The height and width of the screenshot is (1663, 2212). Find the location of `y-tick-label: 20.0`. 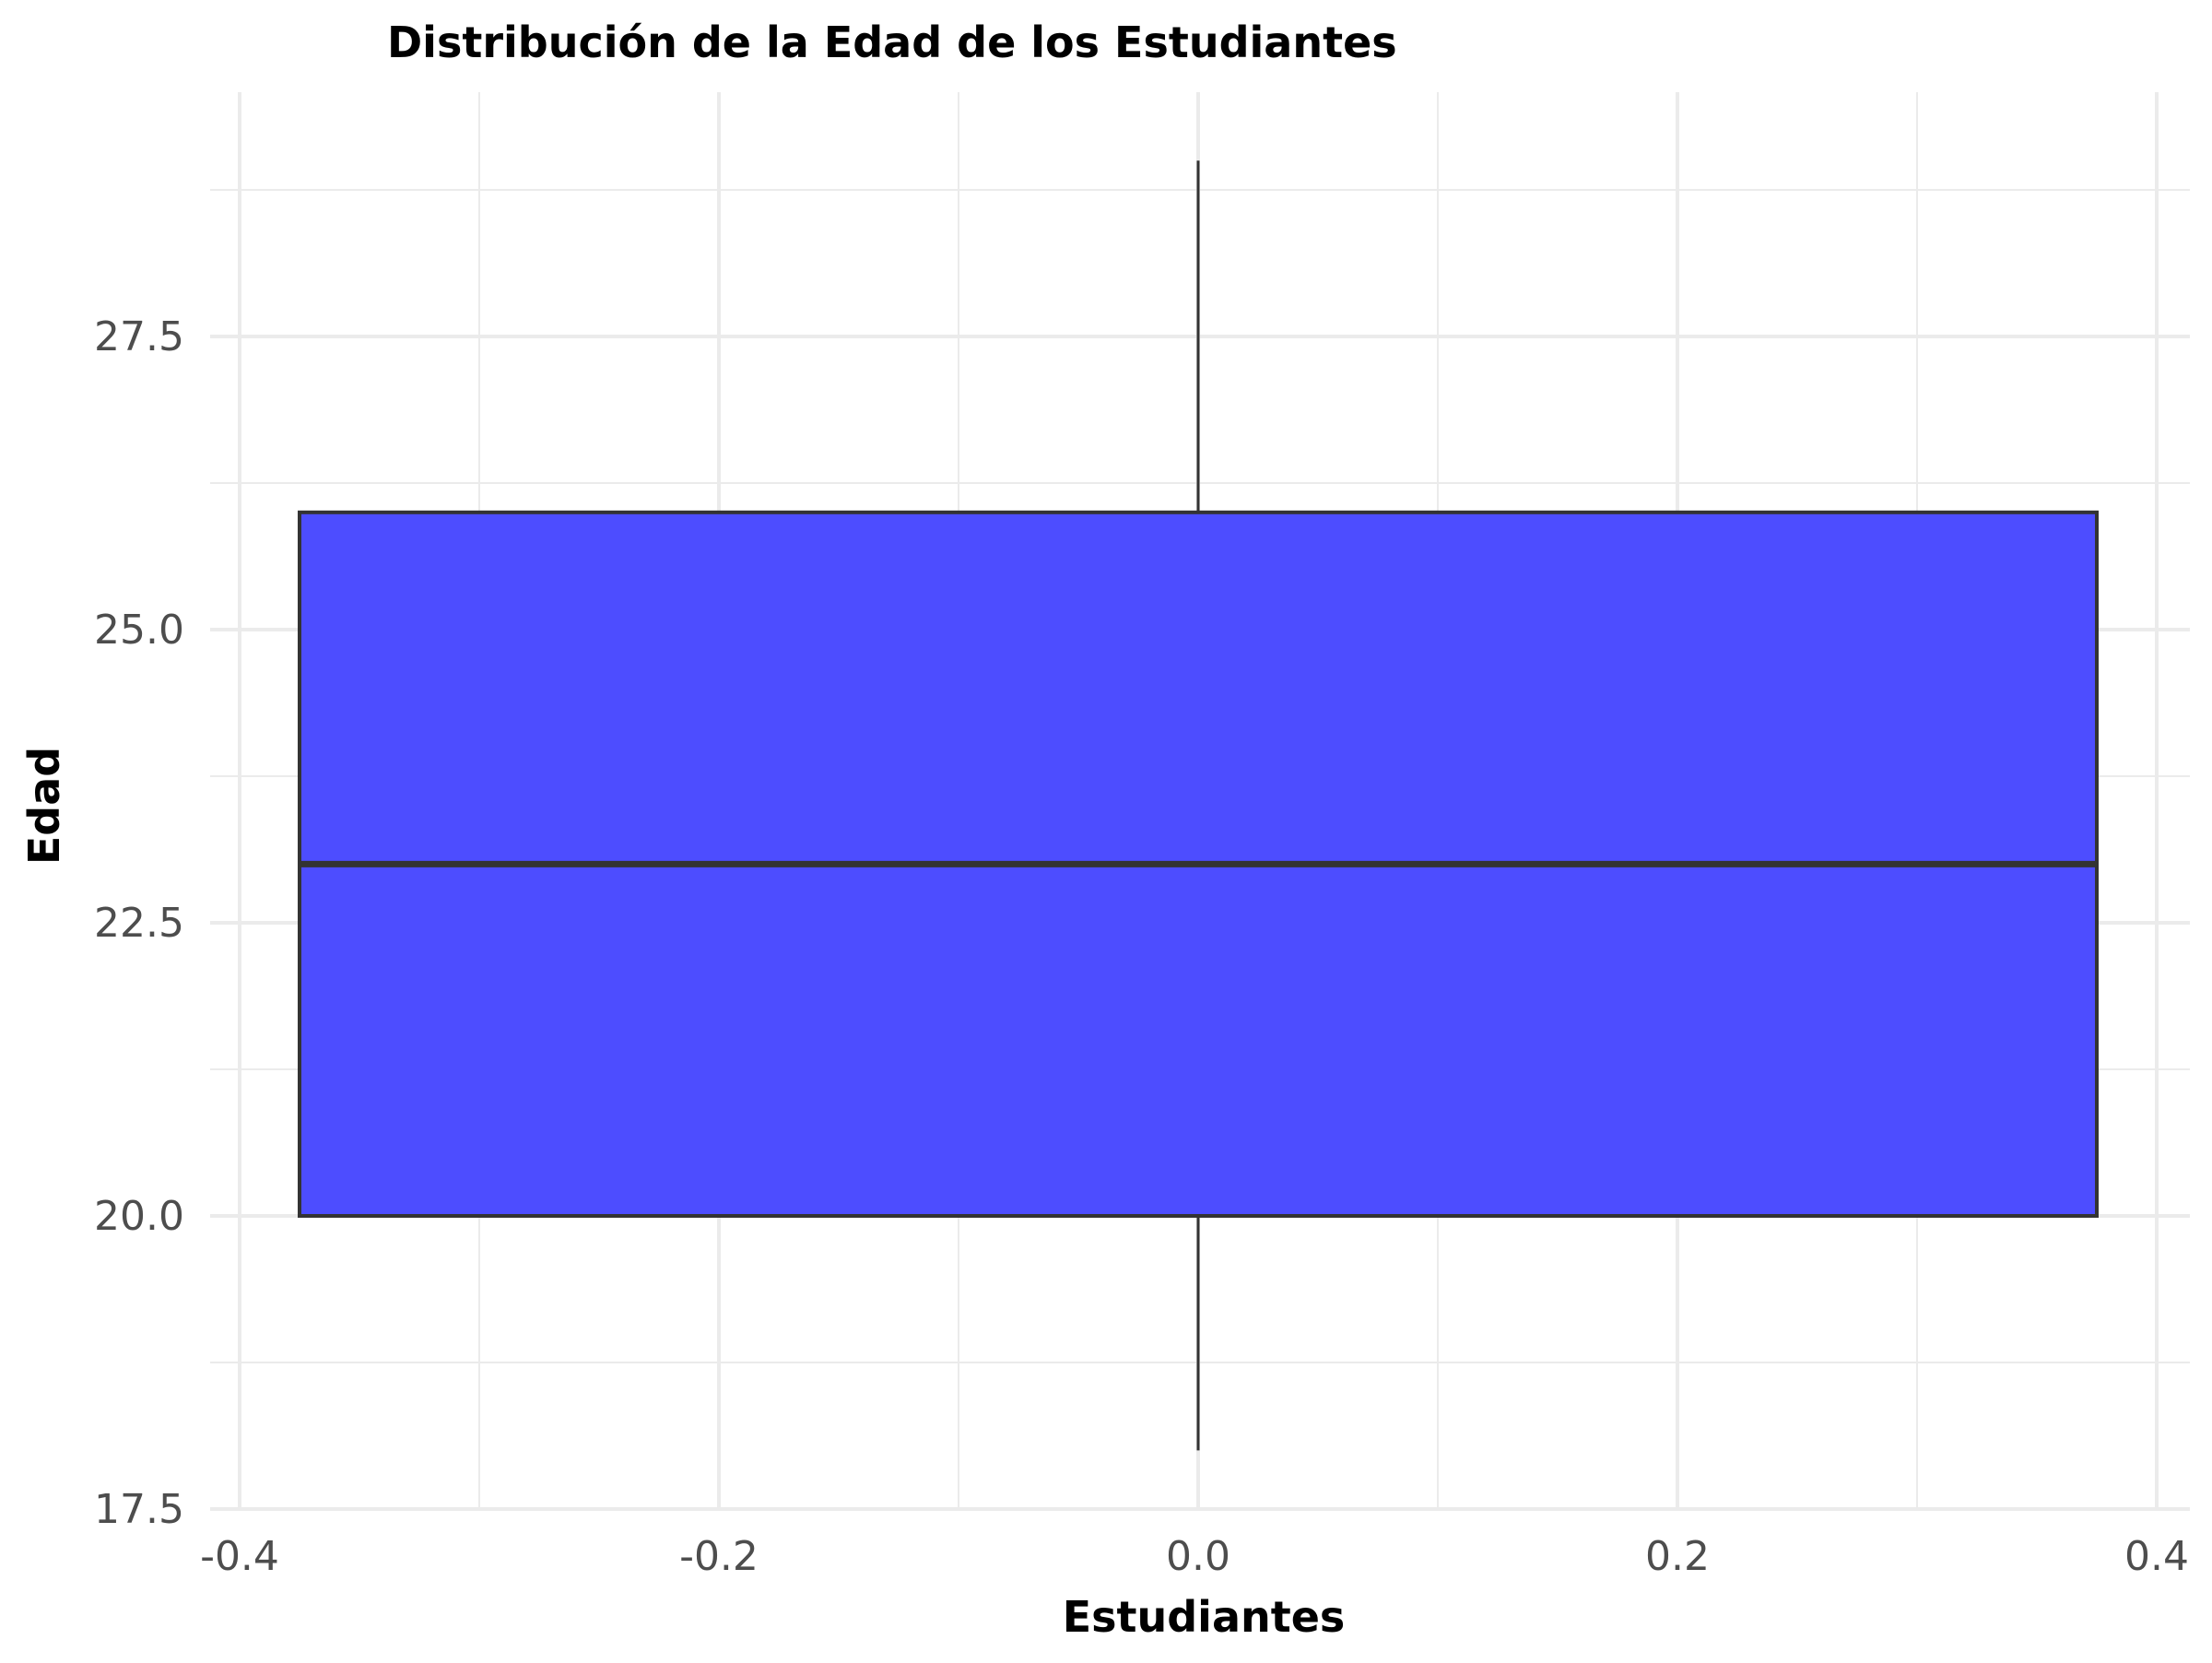

y-tick-label: 20.0 is located at coordinates (139, 1216).